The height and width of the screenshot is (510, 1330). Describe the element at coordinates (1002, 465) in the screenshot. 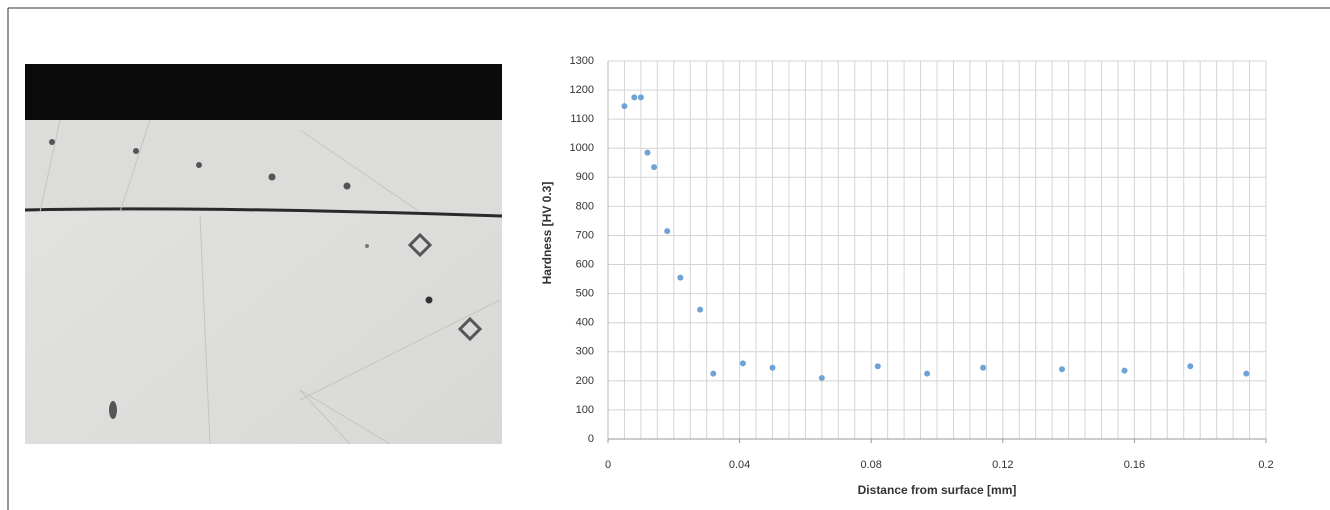

I see `x-tick-label: 0.12` at that location.